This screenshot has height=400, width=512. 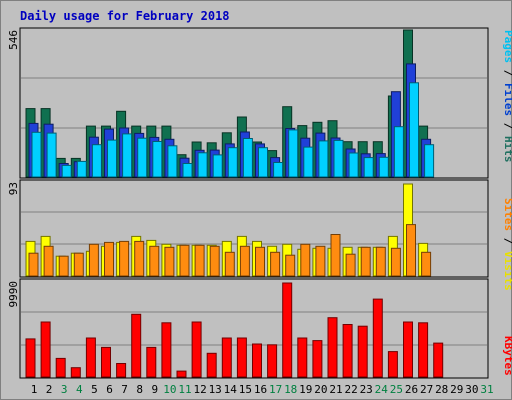 What do you see at coordinates (49, 389) in the screenshot?
I see `x-tick-label: 2` at bounding box center [49, 389].